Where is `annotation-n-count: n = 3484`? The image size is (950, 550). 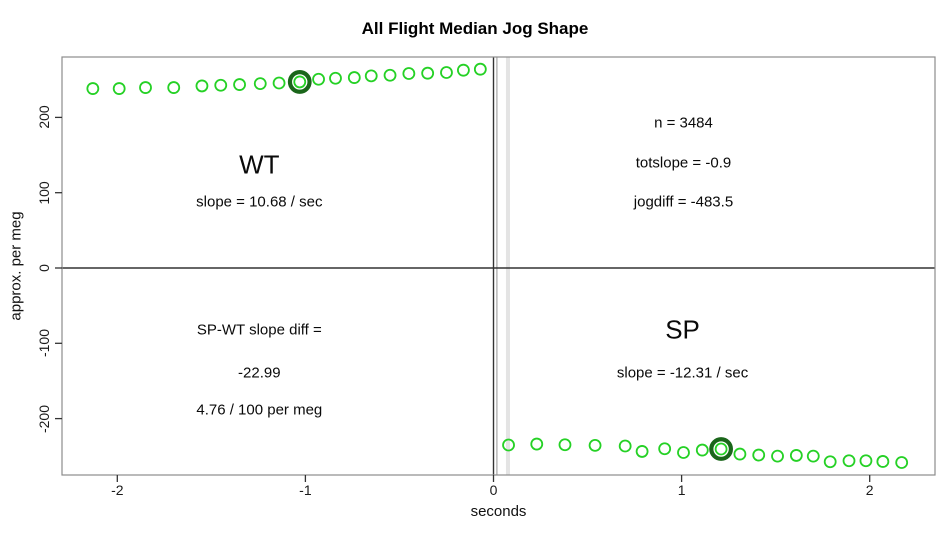 annotation-n-count: n = 3484 is located at coordinates (683, 123).